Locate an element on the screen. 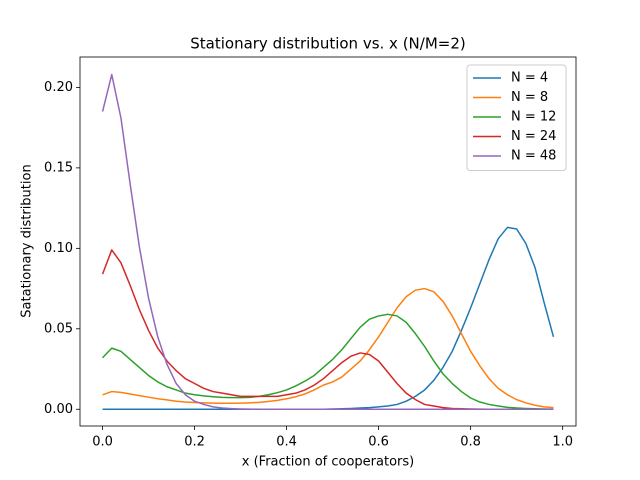 The width and height of the screenshot is (640, 480). legend-label: N = 8 is located at coordinates (529, 97).